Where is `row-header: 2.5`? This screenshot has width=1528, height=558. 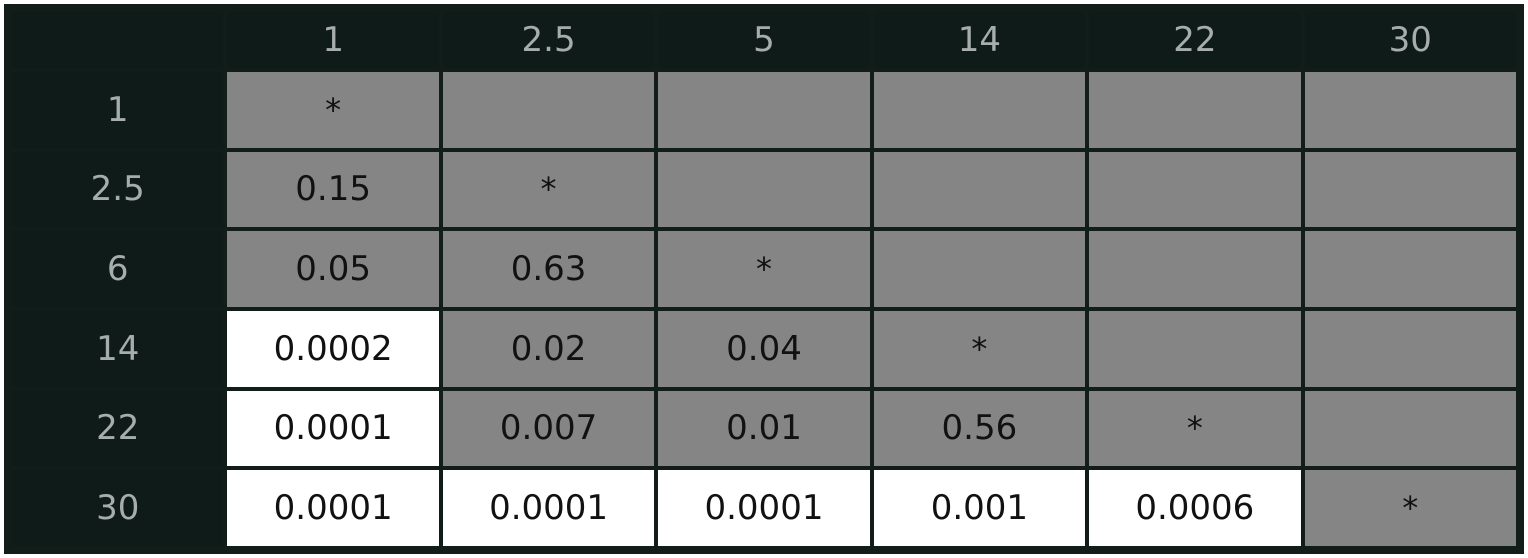 row-header: 2.5 is located at coordinates (118, 189).